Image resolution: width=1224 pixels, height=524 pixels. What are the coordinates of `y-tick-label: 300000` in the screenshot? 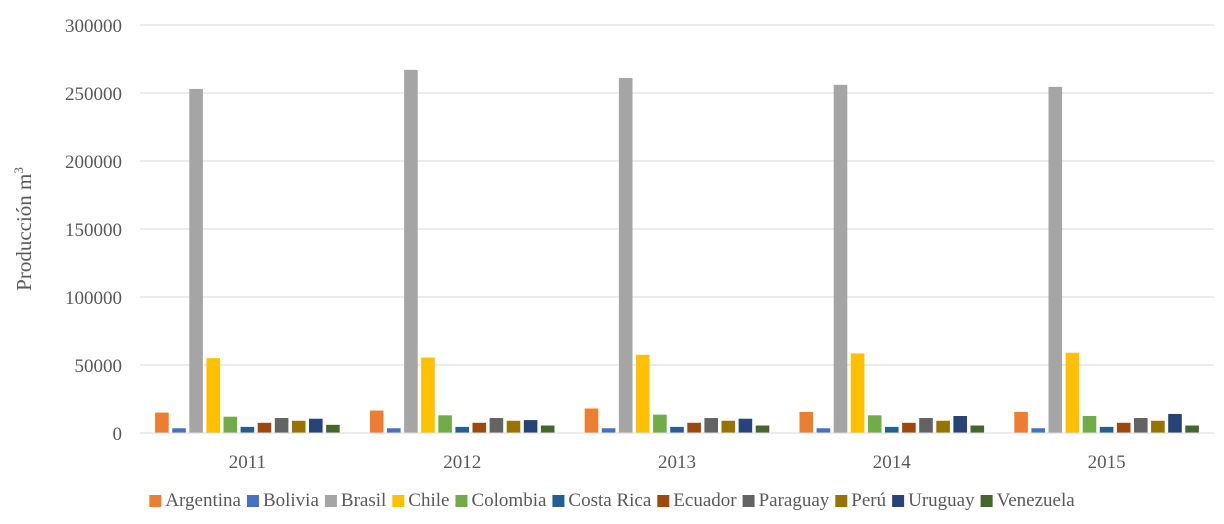 It's located at (93, 26).